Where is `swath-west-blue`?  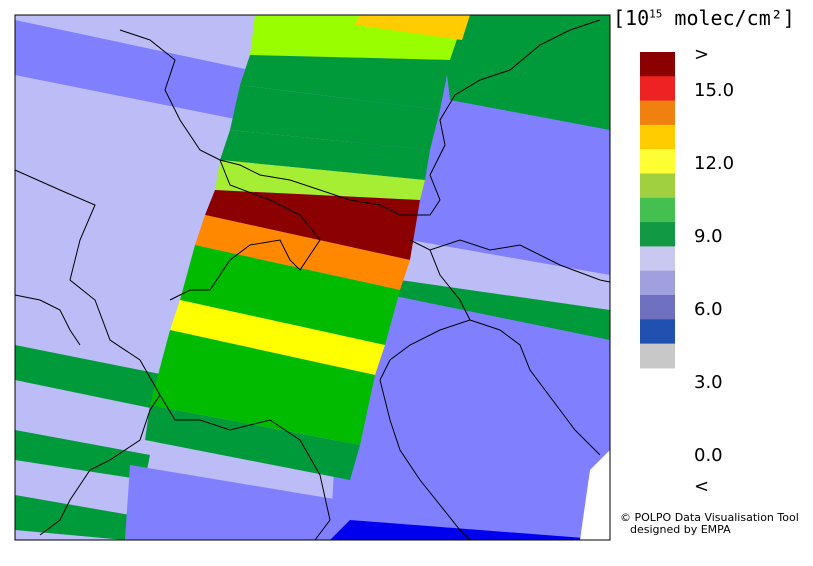 swath-west-blue is located at coordinates (132, 70).